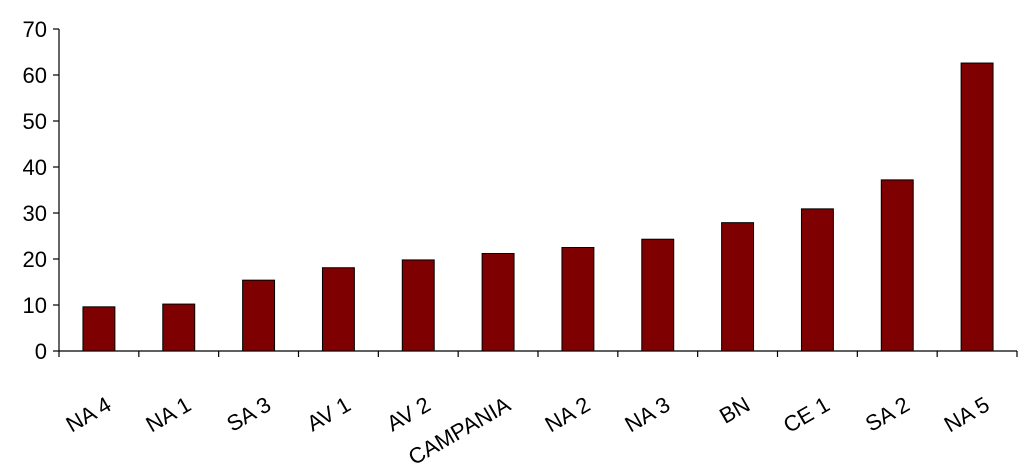  Describe the element at coordinates (35, 29) in the screenshot. I see `y-tick-label: 70` at that location.